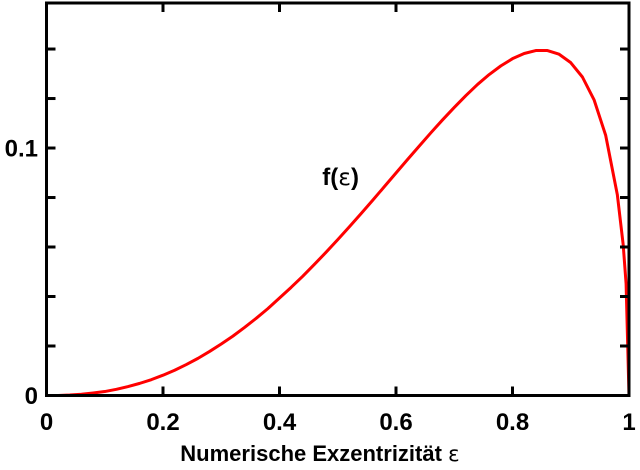  I want to click on curve-label: f(ε), so click(341, 176).